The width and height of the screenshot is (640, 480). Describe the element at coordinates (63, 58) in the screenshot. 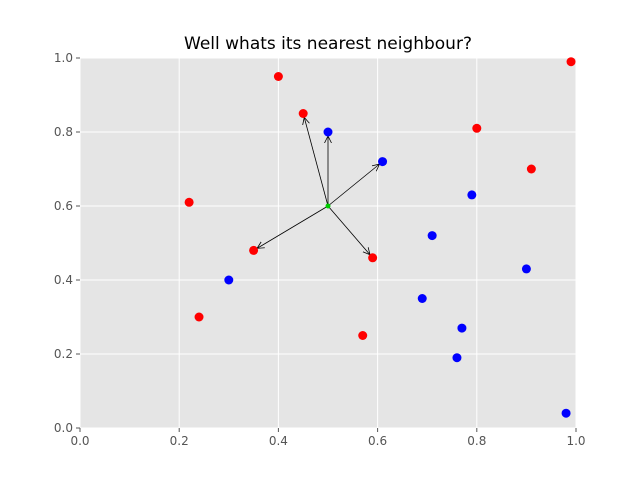

I see `y-tick-label: 1.0` at that location.